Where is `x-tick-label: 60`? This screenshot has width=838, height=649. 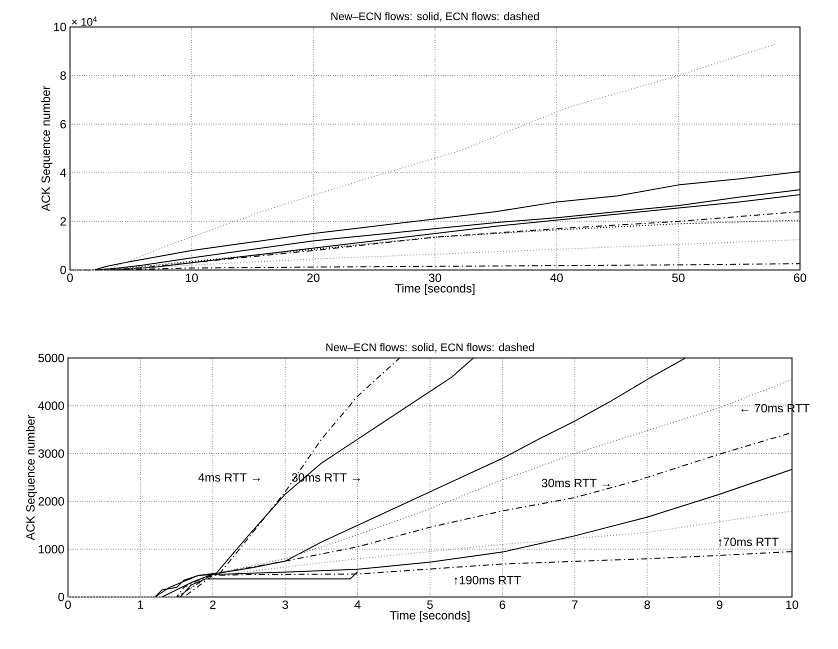 x-tick-label: 60 is located at coordinates (800, 278).